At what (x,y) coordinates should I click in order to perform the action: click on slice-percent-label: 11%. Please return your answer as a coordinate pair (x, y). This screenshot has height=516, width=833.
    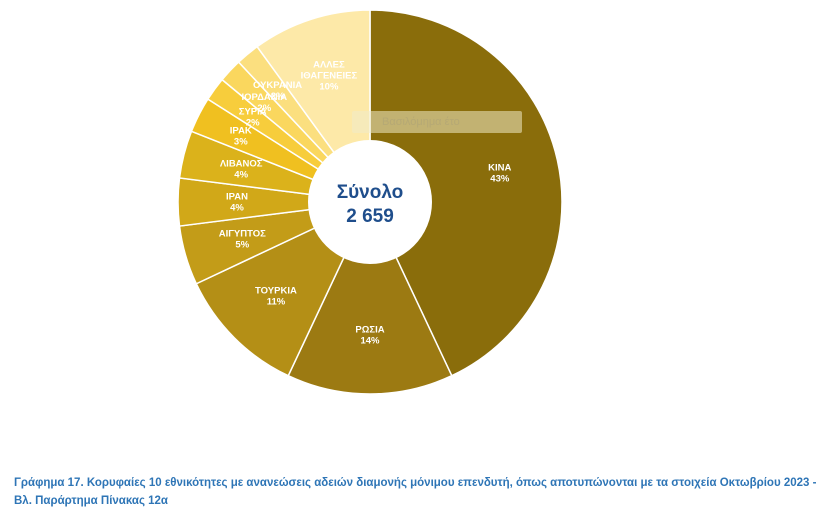
    Looking at the image, I should click on (276, 302).